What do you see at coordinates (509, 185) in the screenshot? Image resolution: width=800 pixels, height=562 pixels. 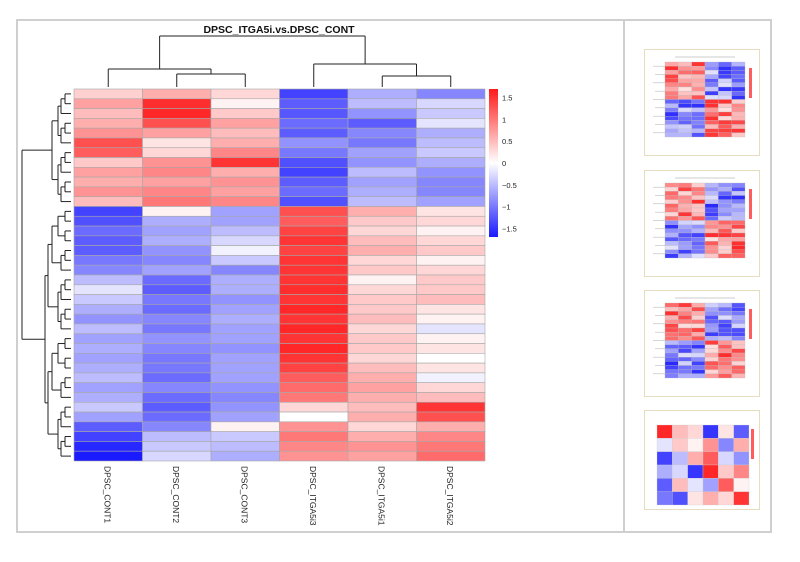 I see `color-legend-tick: −0.5` at bounding box center [509, 185].